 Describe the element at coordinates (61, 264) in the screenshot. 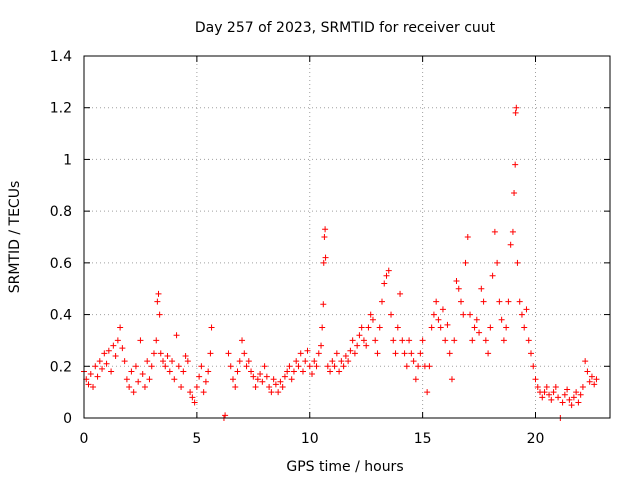

I see `y-tick-label: 0.6` at that location.